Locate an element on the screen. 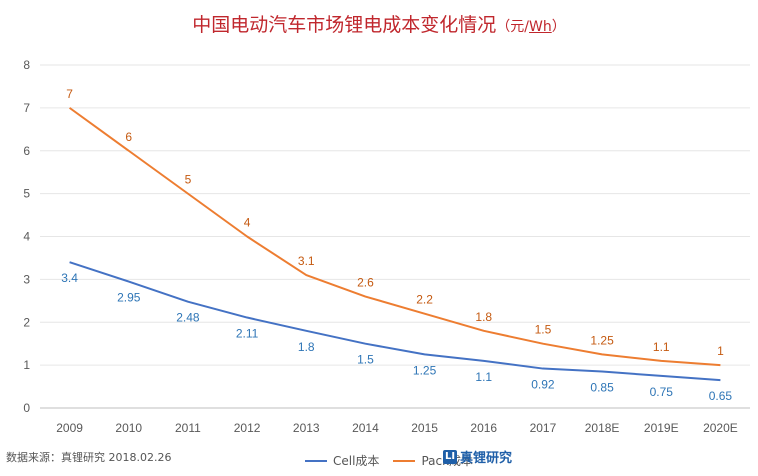 This screenshot has height=476, width=758. x-tick-label: 2020E is located at coordinates (720, 428).